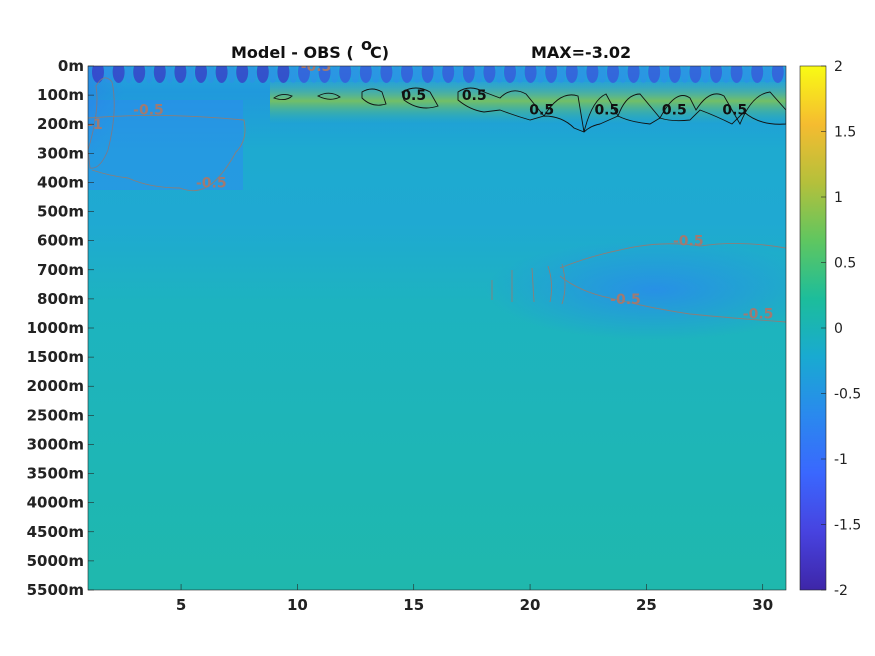 The height and width of the screenshot is (656, 875). I want to click on y-tick-label: 1500m, so click(55, 357).